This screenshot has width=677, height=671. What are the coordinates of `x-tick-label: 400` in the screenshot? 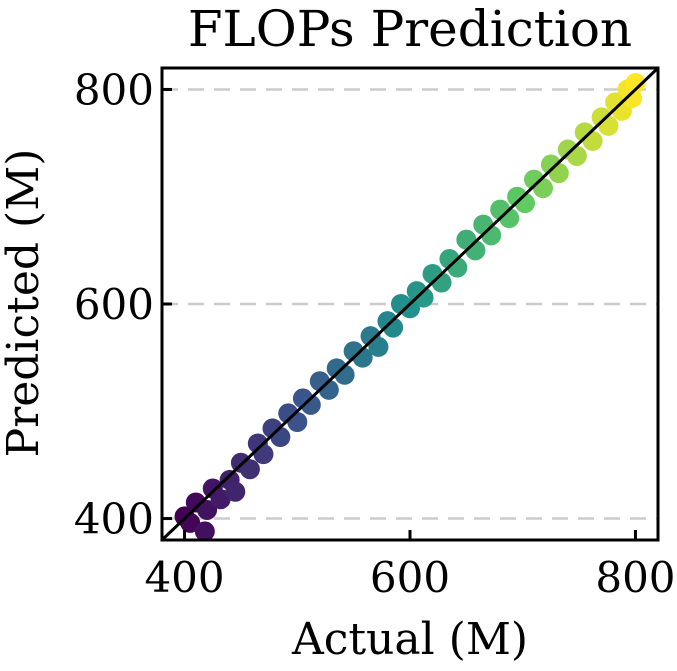 It's located at (184, 577).